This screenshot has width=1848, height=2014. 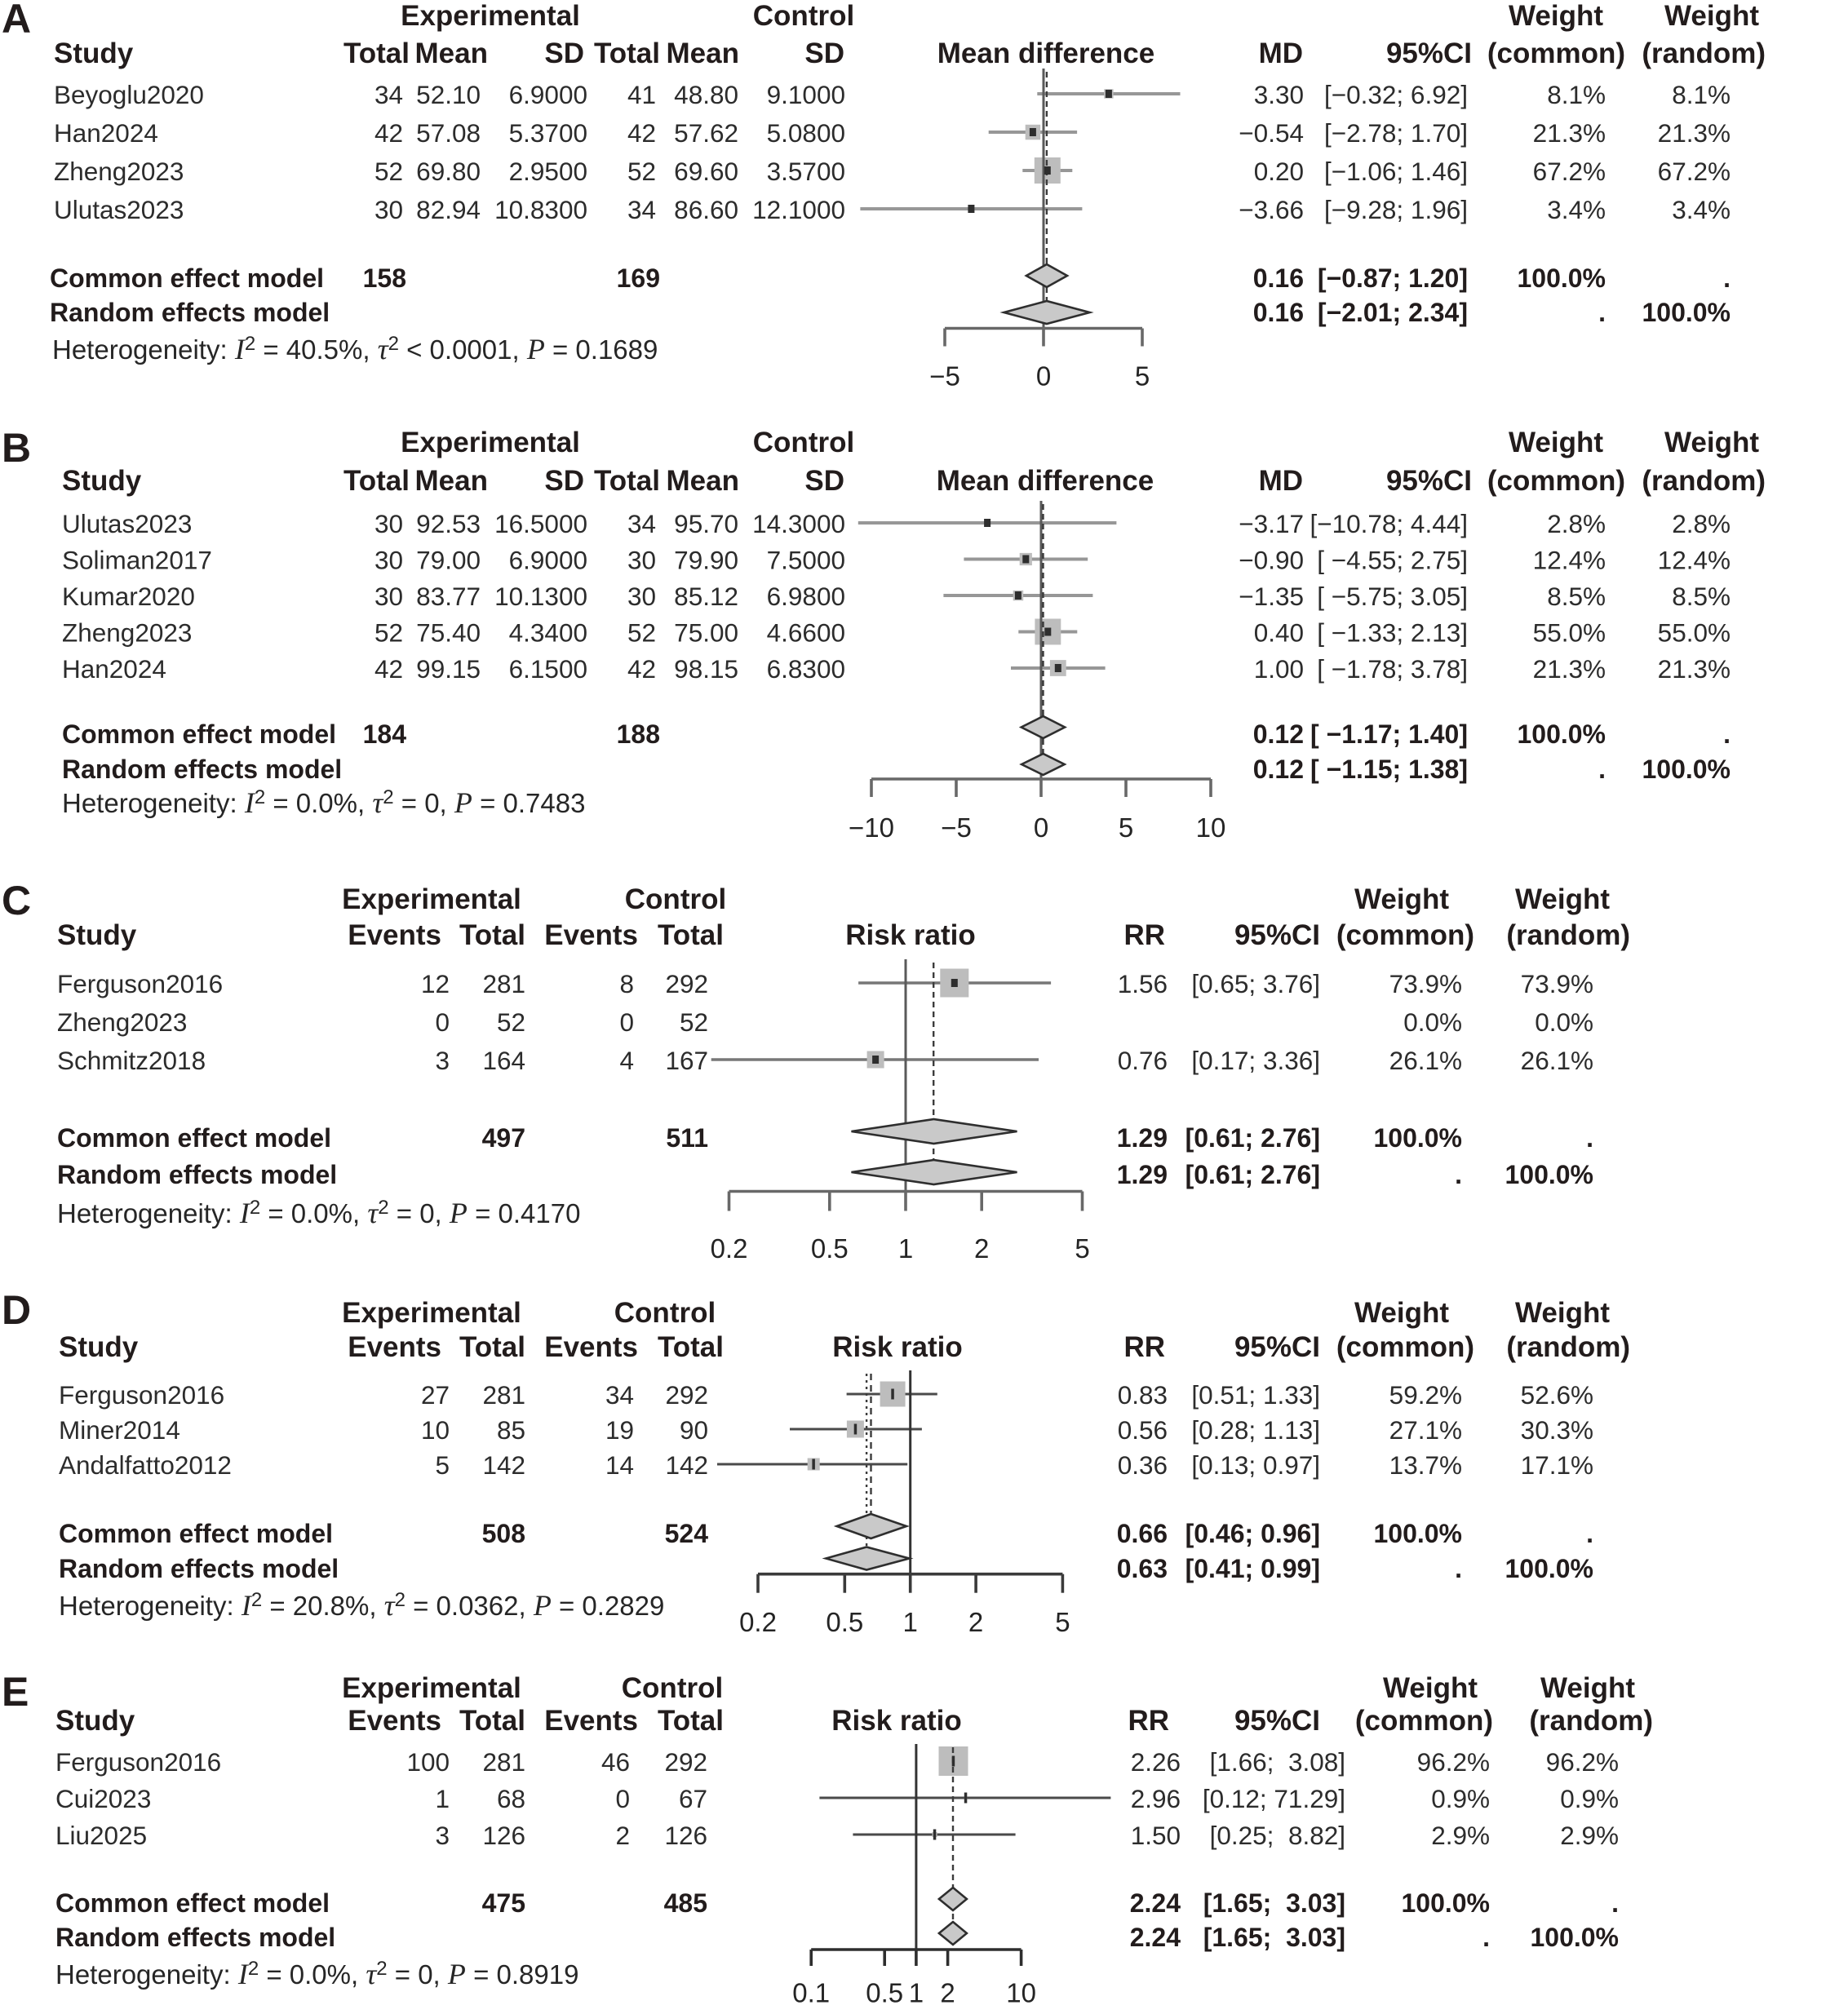 I want to click on svg-text: 6.9000, so click(x=548, y=560).